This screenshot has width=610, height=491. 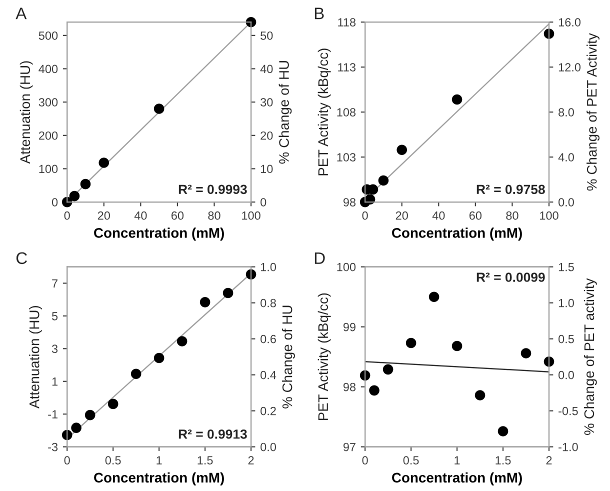 I want to click on y-tick-label: 5, so click(x=55, y=316).